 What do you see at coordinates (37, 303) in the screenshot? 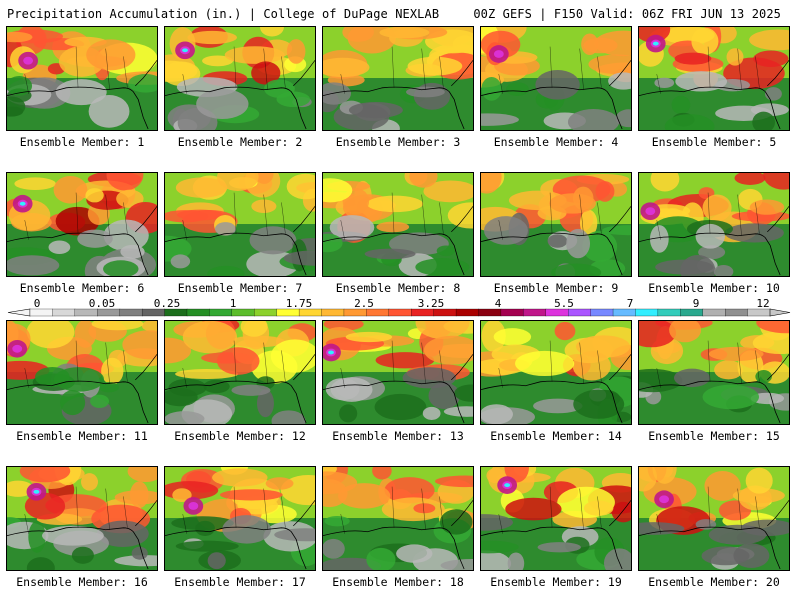
I see `colorbar-tick-label: 0` at bounding box center [37, 303].